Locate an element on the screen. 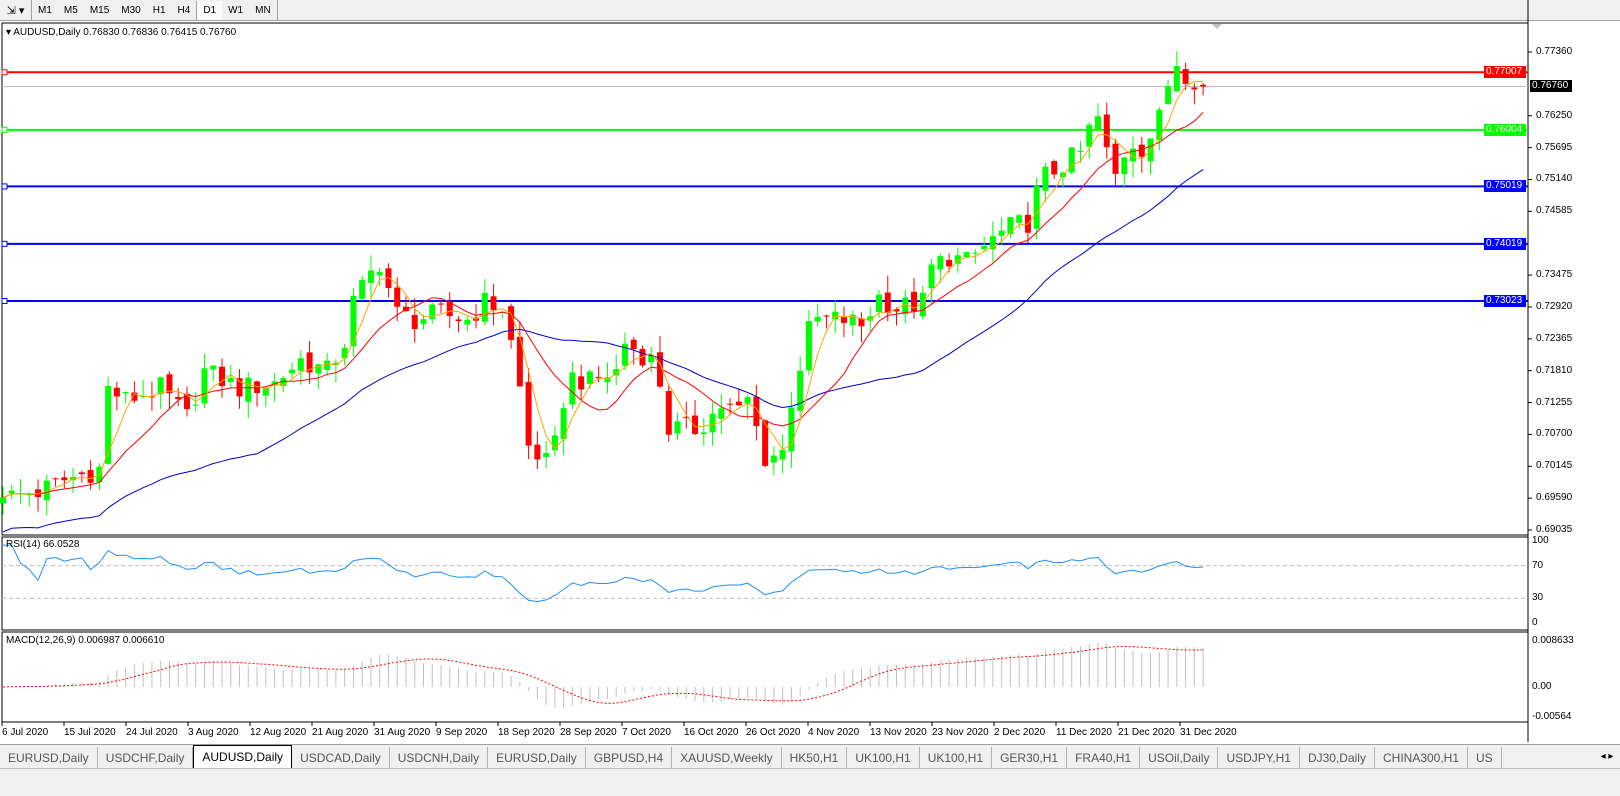 The width and height of the screenshot is (1620, 796). rsi-tick-label: 0 is located at coordinates (1535, 622).